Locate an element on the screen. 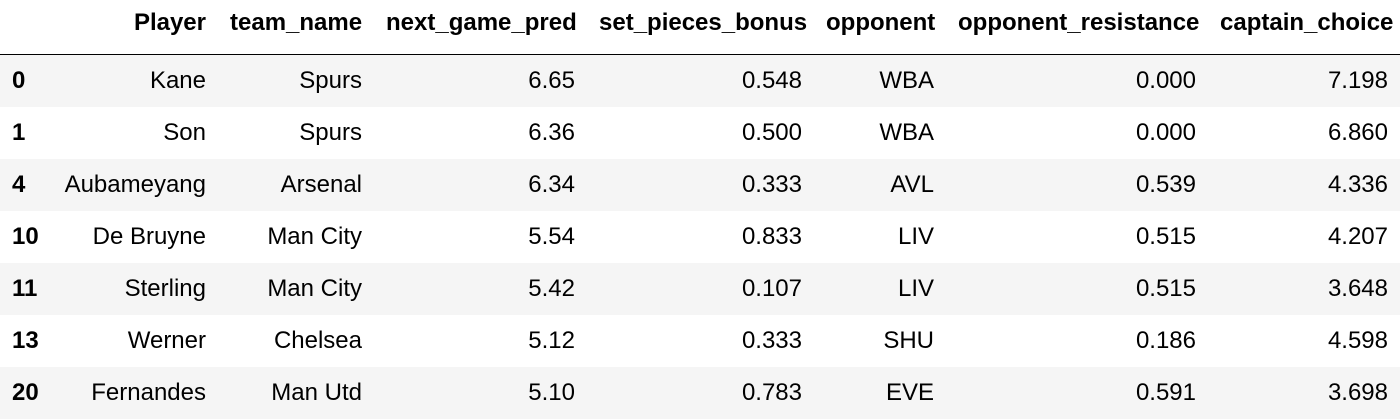 The height and width of the screenshot is (419, 1400). cell-team-name: Arsenal is located at coordinates (321, 184).